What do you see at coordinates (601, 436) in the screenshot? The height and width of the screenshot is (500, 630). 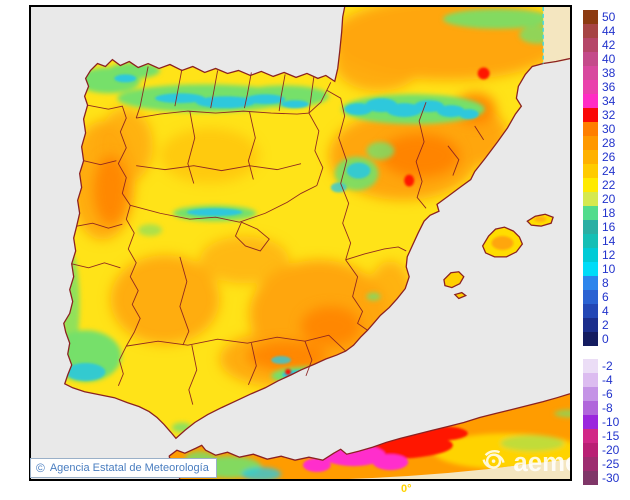 I see `colorbar-row: -15` at bounding box center [601, 436].